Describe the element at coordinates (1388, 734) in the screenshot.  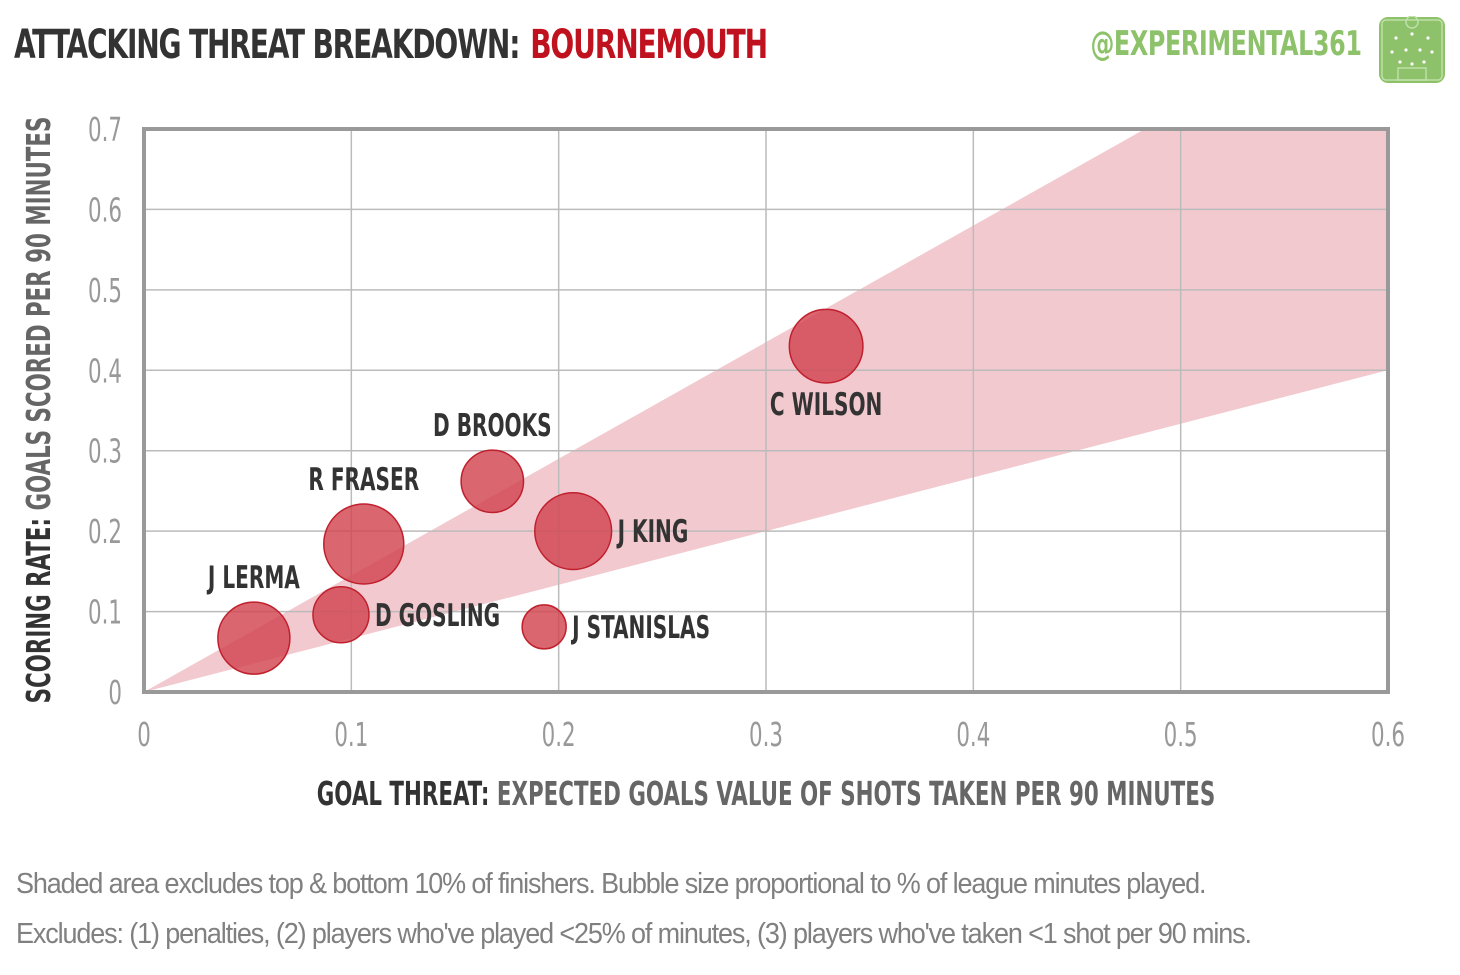
I see `x-tick-label: 0.6` at that location.